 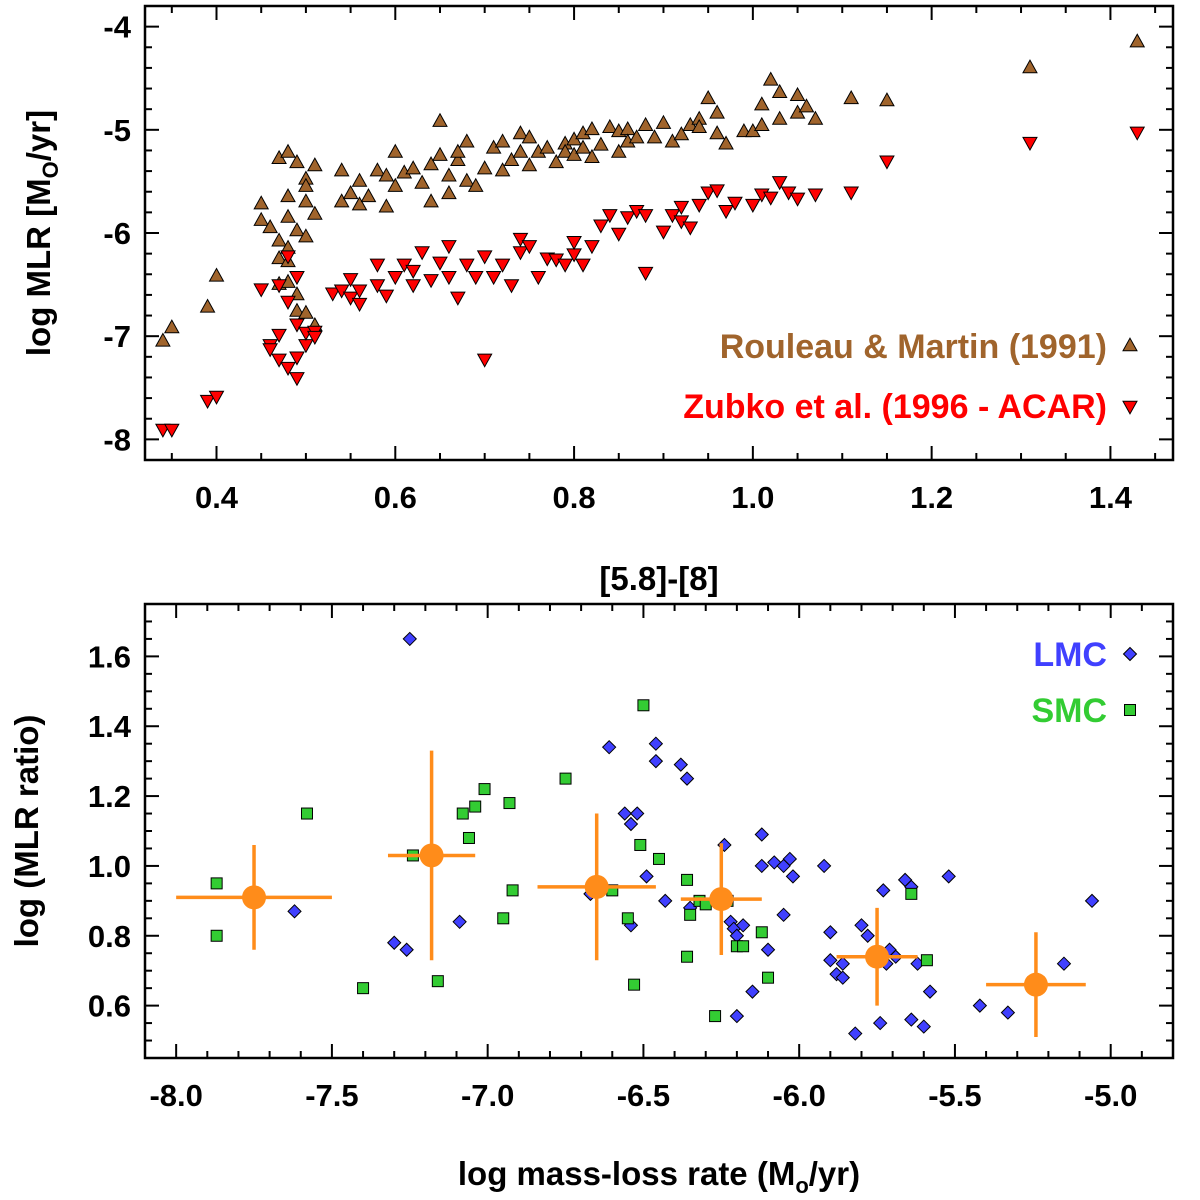 I want to click on x-tick-label: 1.2, so click(x=931, y=497).